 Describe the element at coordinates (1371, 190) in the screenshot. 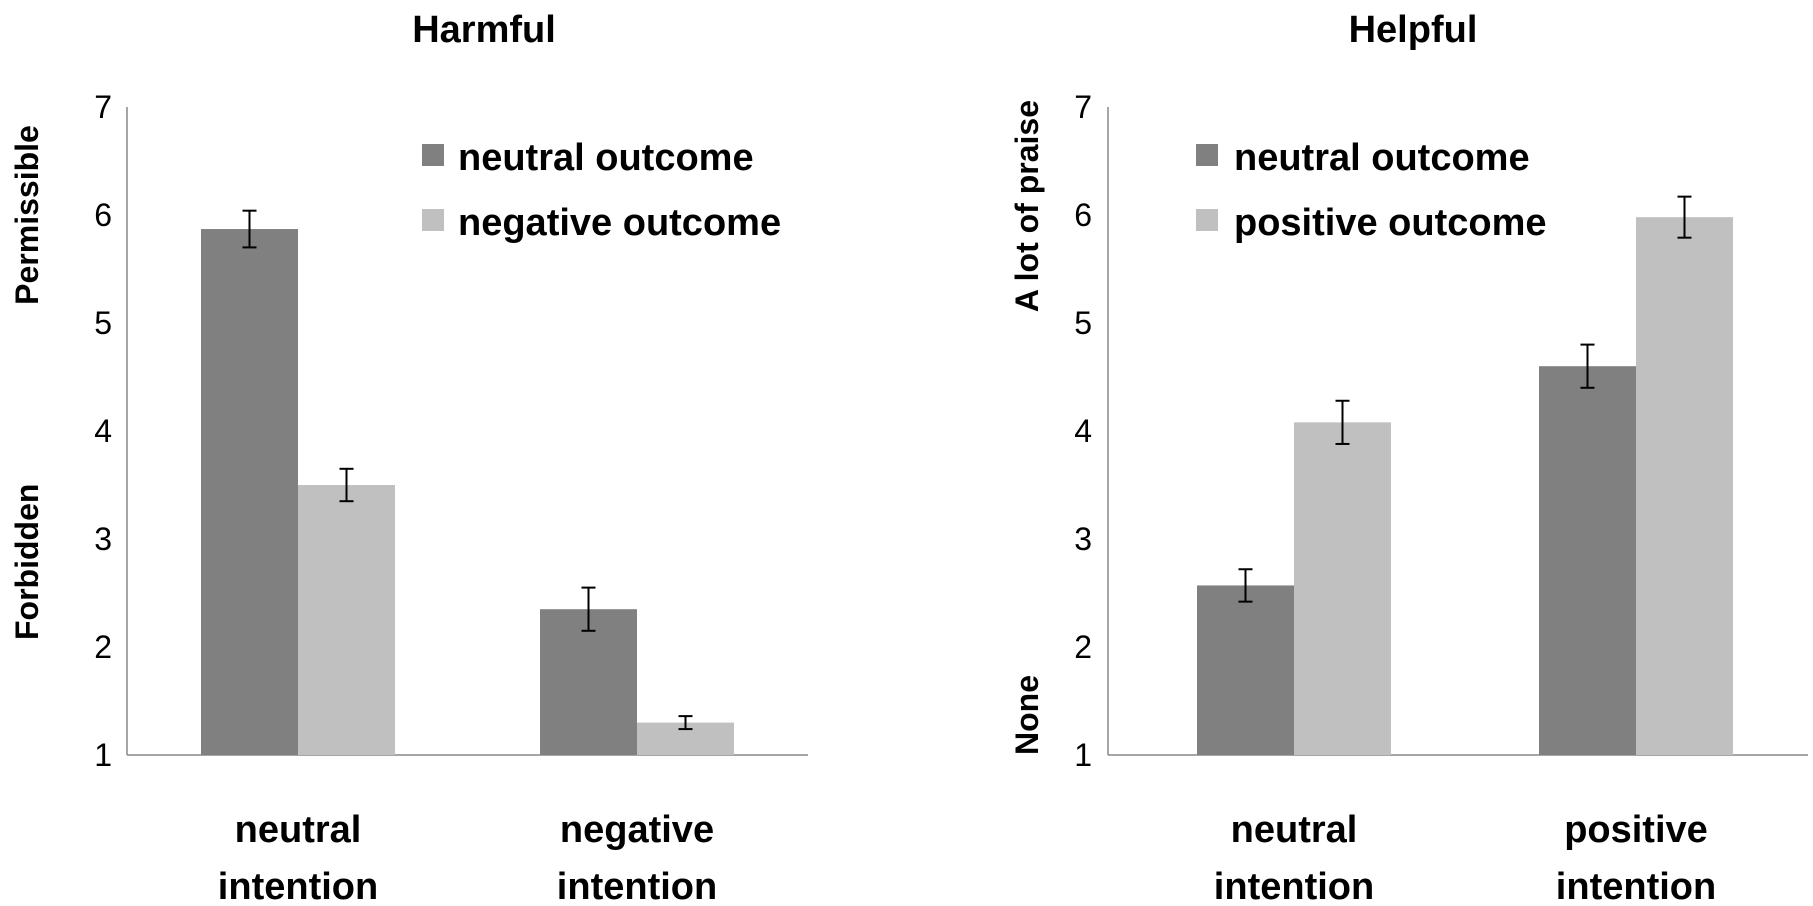

I see `legend: neutral outcome positive outcome` at that location.